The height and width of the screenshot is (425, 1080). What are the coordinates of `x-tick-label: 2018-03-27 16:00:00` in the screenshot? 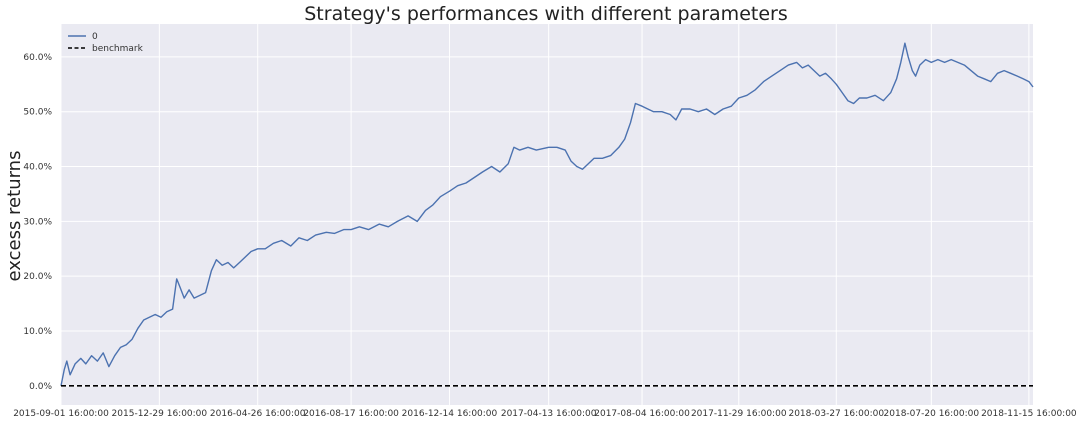 It's located at (836, 414).